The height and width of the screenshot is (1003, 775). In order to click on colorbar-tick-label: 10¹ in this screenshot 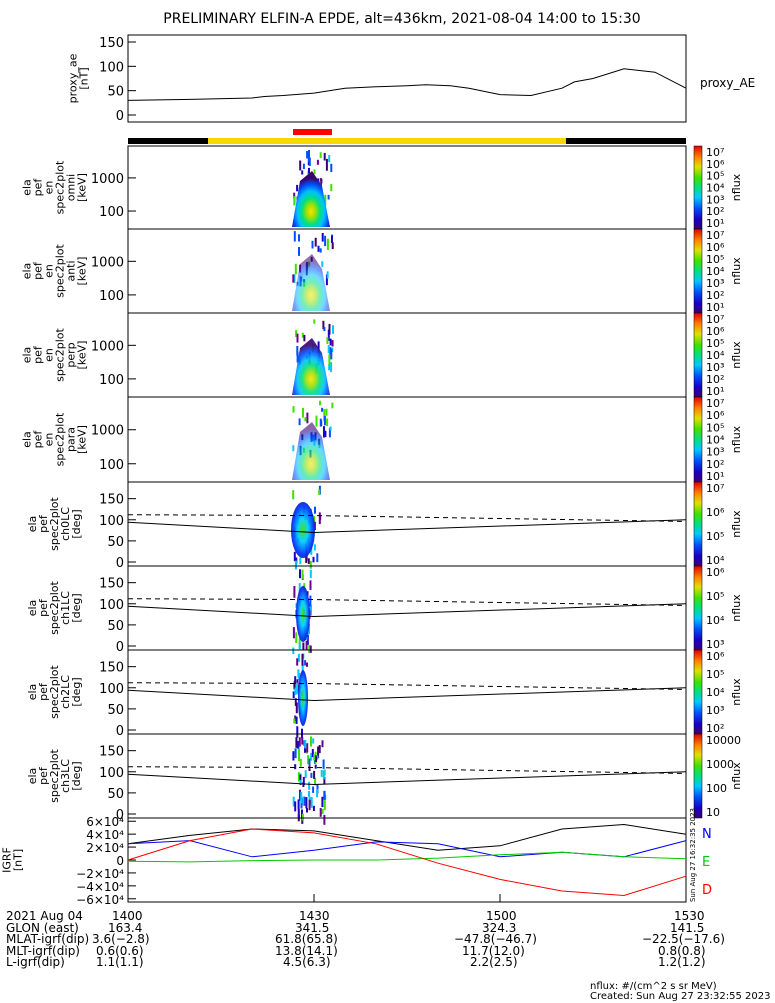, I will do `click(715, 476)`.